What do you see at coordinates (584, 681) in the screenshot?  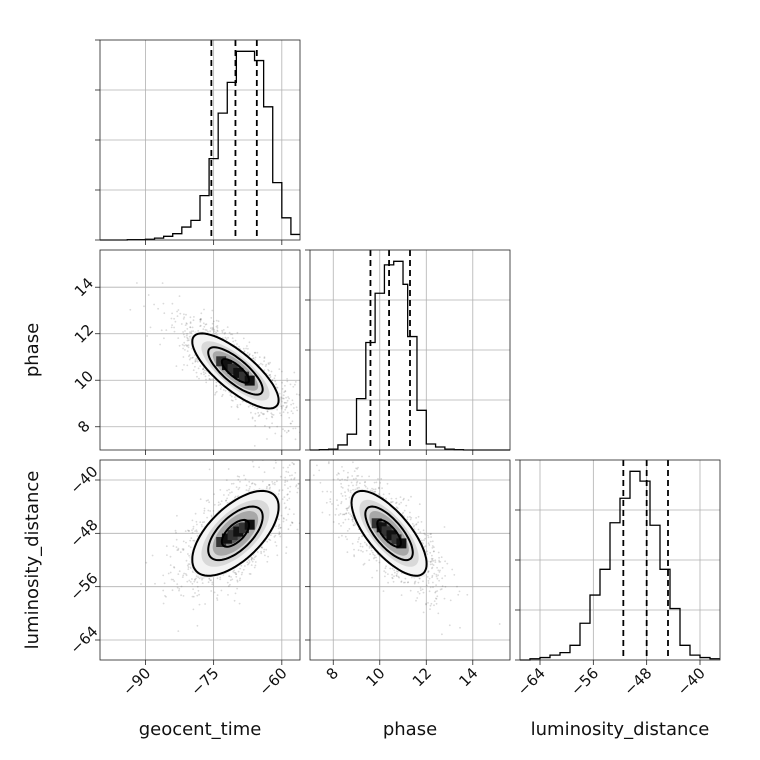 I see `x-tick-label: −56` at bounding box center [584, 681].